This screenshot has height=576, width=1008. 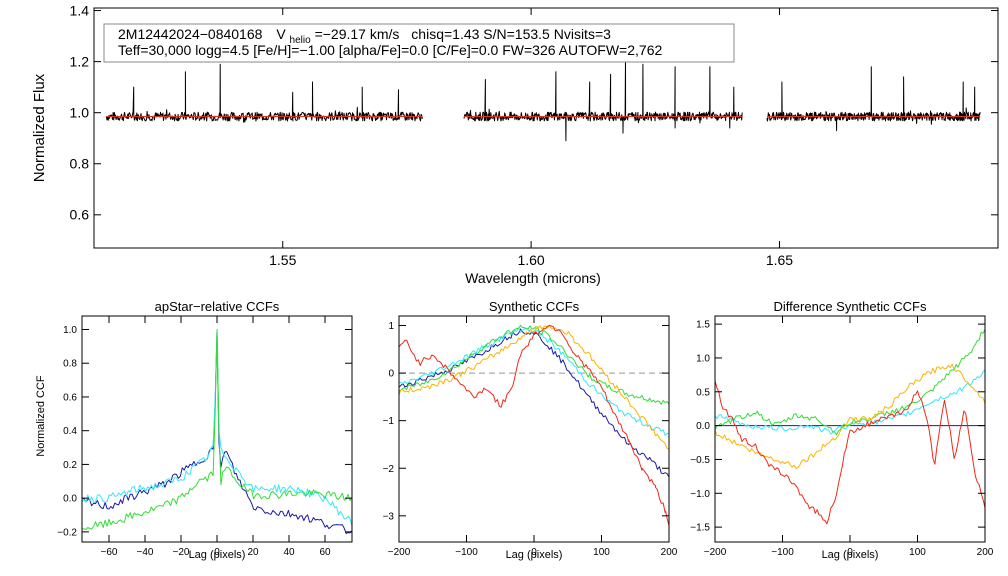 I want to click on spectrum-ytick-label: 1.4, so click(x=80, y=10).